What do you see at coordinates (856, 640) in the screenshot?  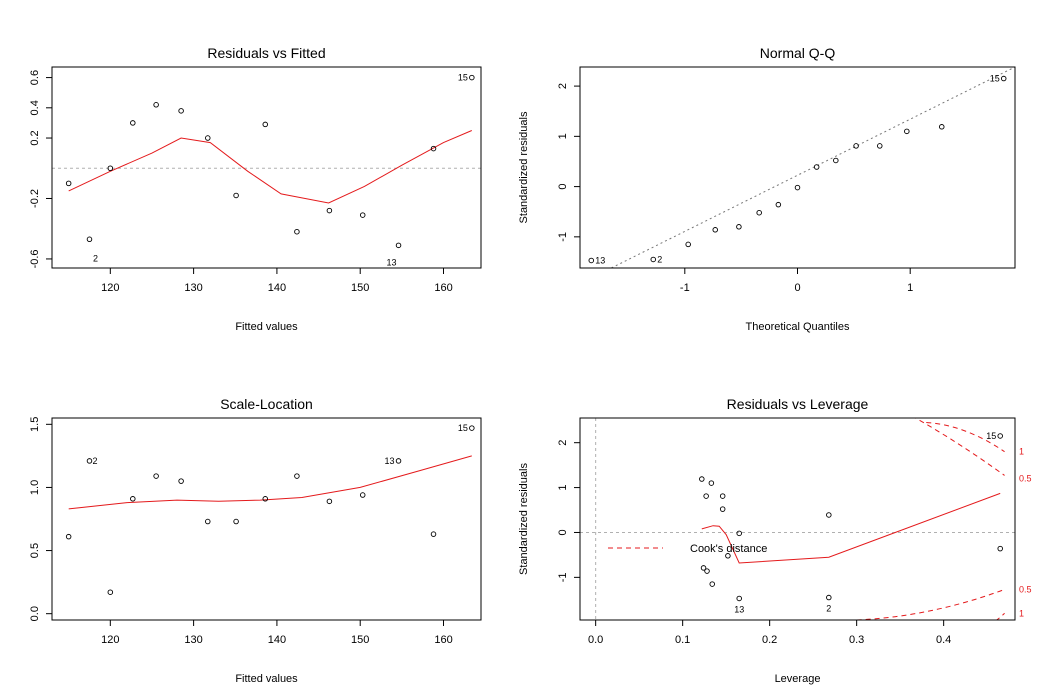 I see `x-tick-label: 0.3` at bounding box center [856, 640].